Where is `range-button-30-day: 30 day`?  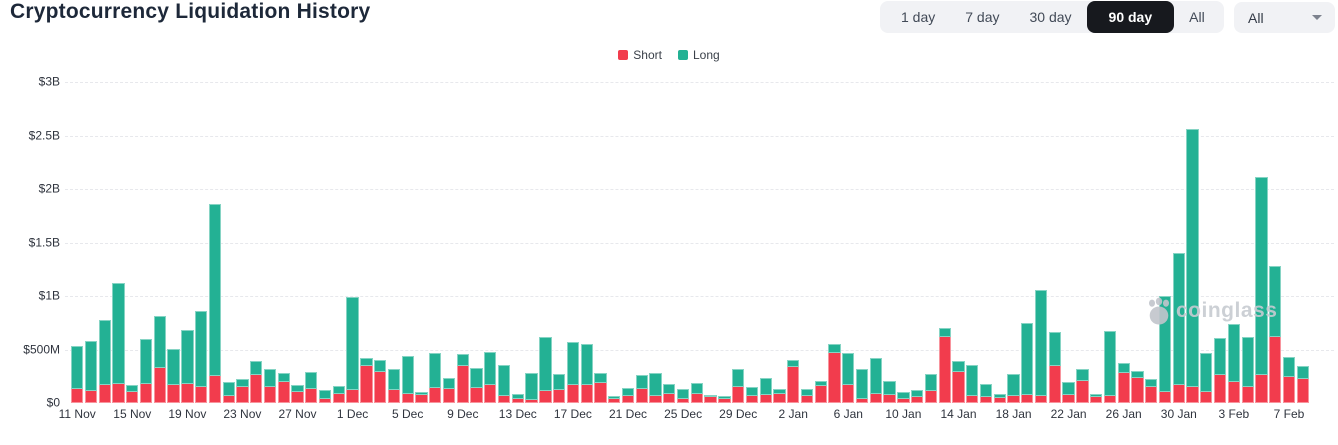
range-button-30-day: 30 day is located at coordinates (1051, 17).